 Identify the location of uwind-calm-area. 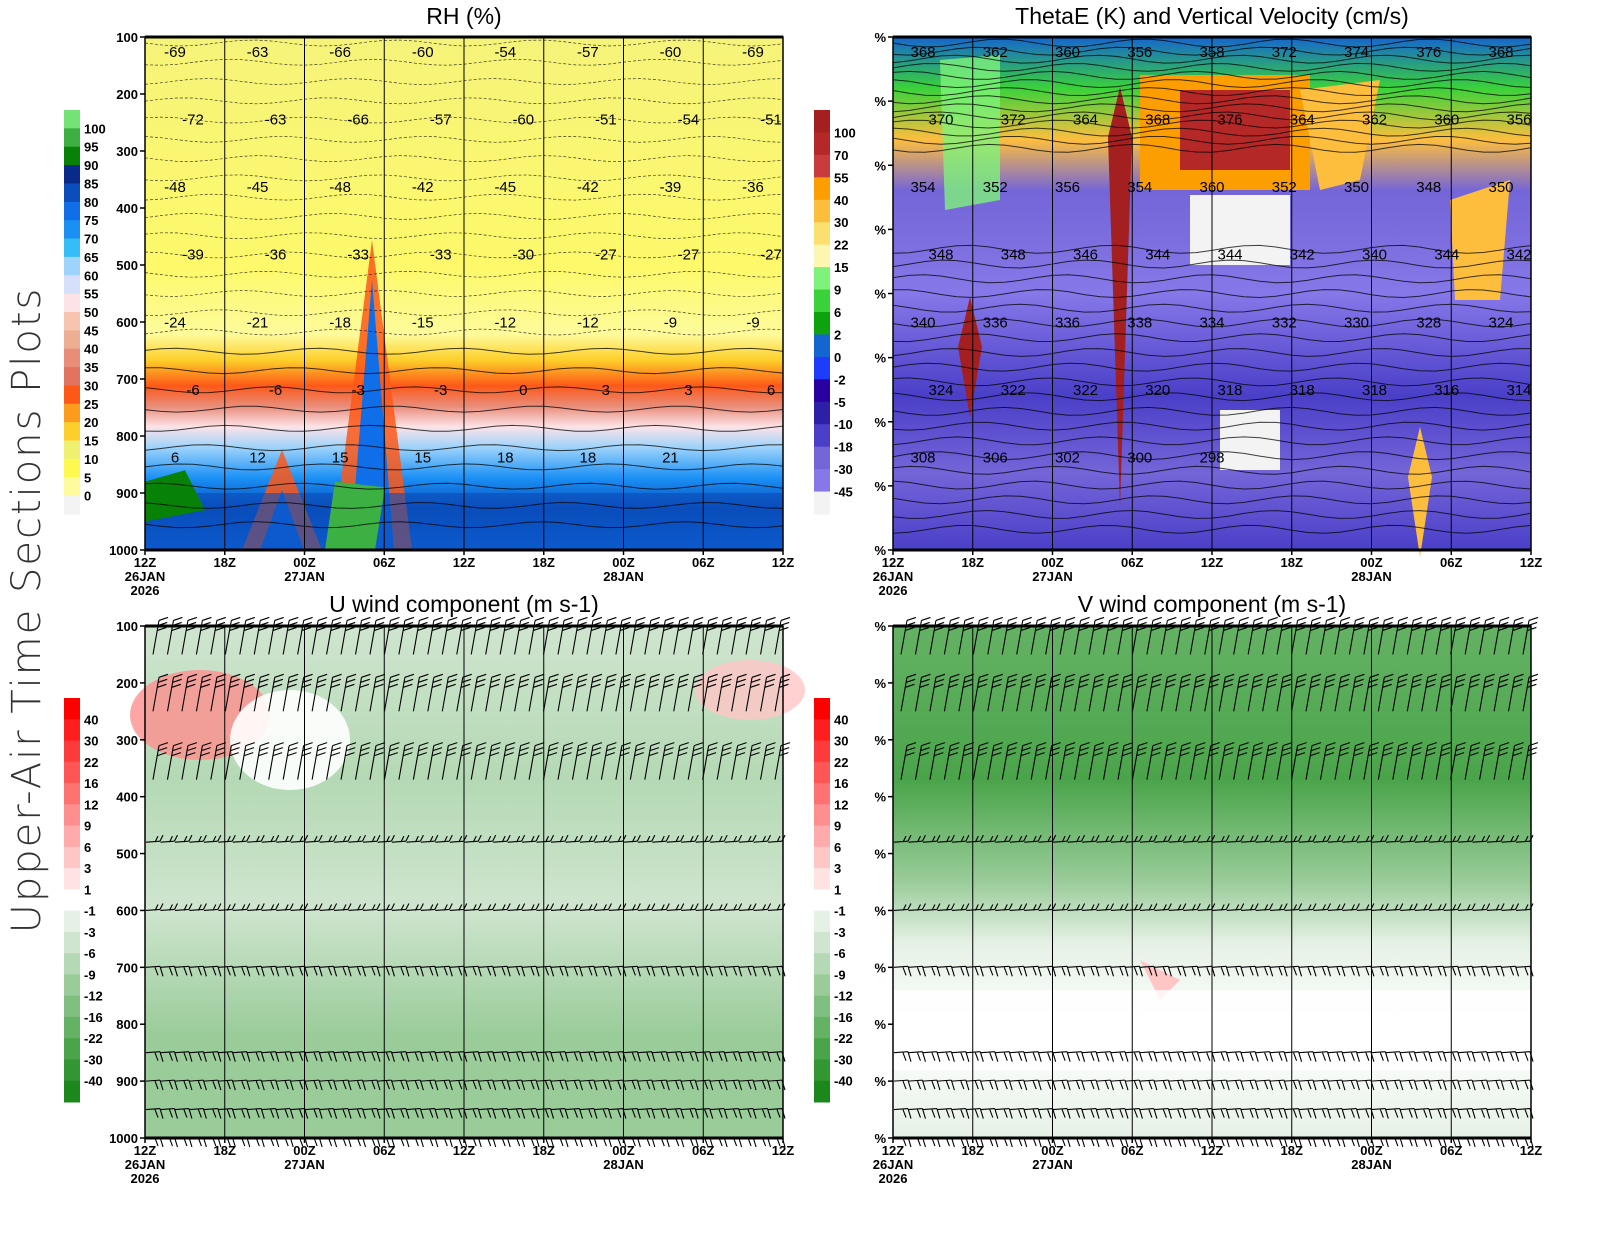
(290, 740).